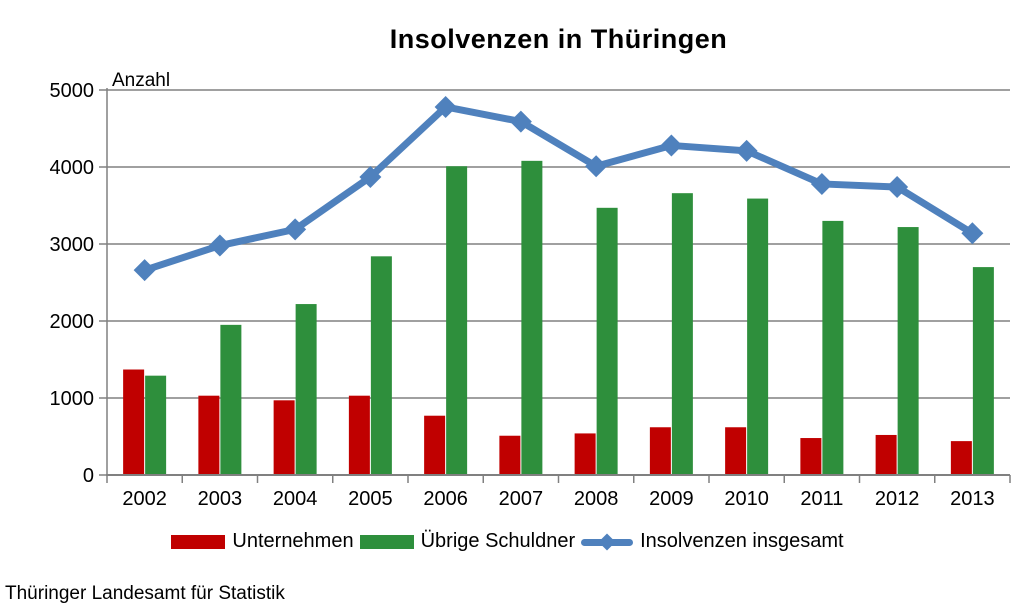 This screenshot has height=608, width=1015. I want to click on chart-title: Insolvenzen in Thüringen, so click(558, 39).